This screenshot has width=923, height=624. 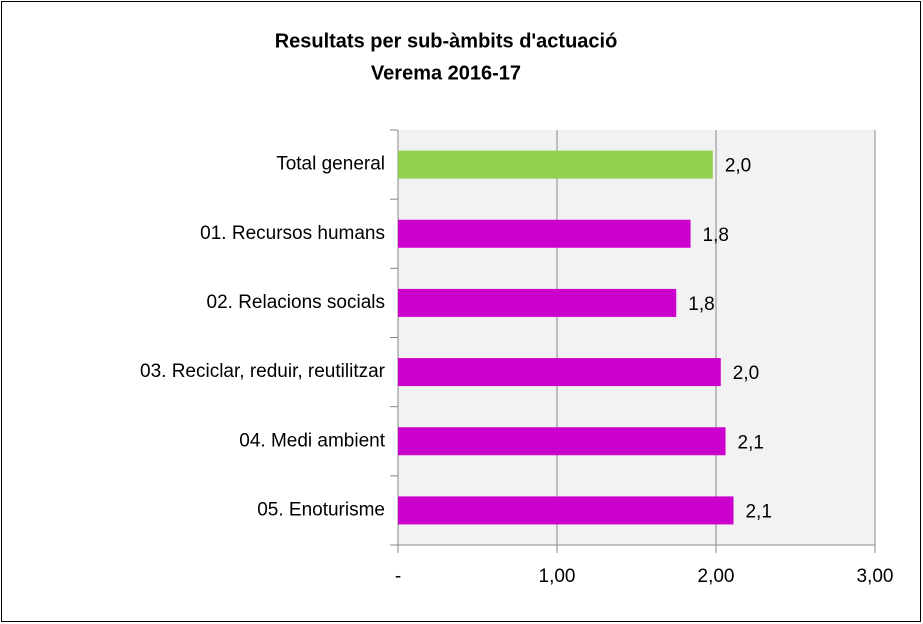 I want to click on y-tick-label: 04. Medi ambient, so click(x=312, y=440).